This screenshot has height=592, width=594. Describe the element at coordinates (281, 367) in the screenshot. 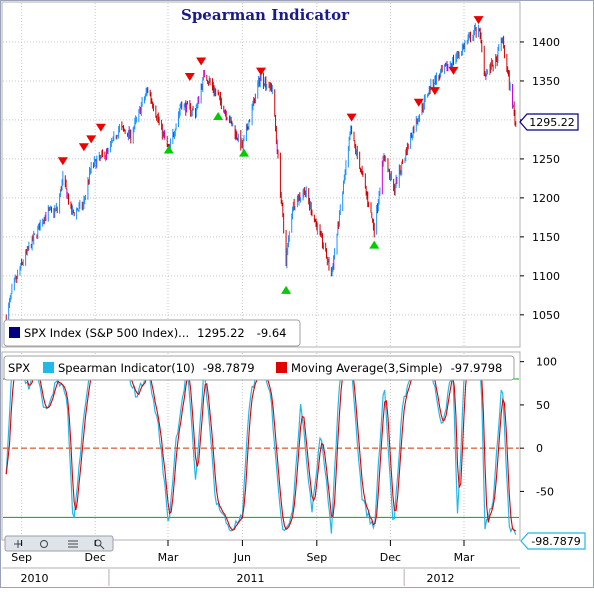

I see `ma-legend-swatch` at that location.